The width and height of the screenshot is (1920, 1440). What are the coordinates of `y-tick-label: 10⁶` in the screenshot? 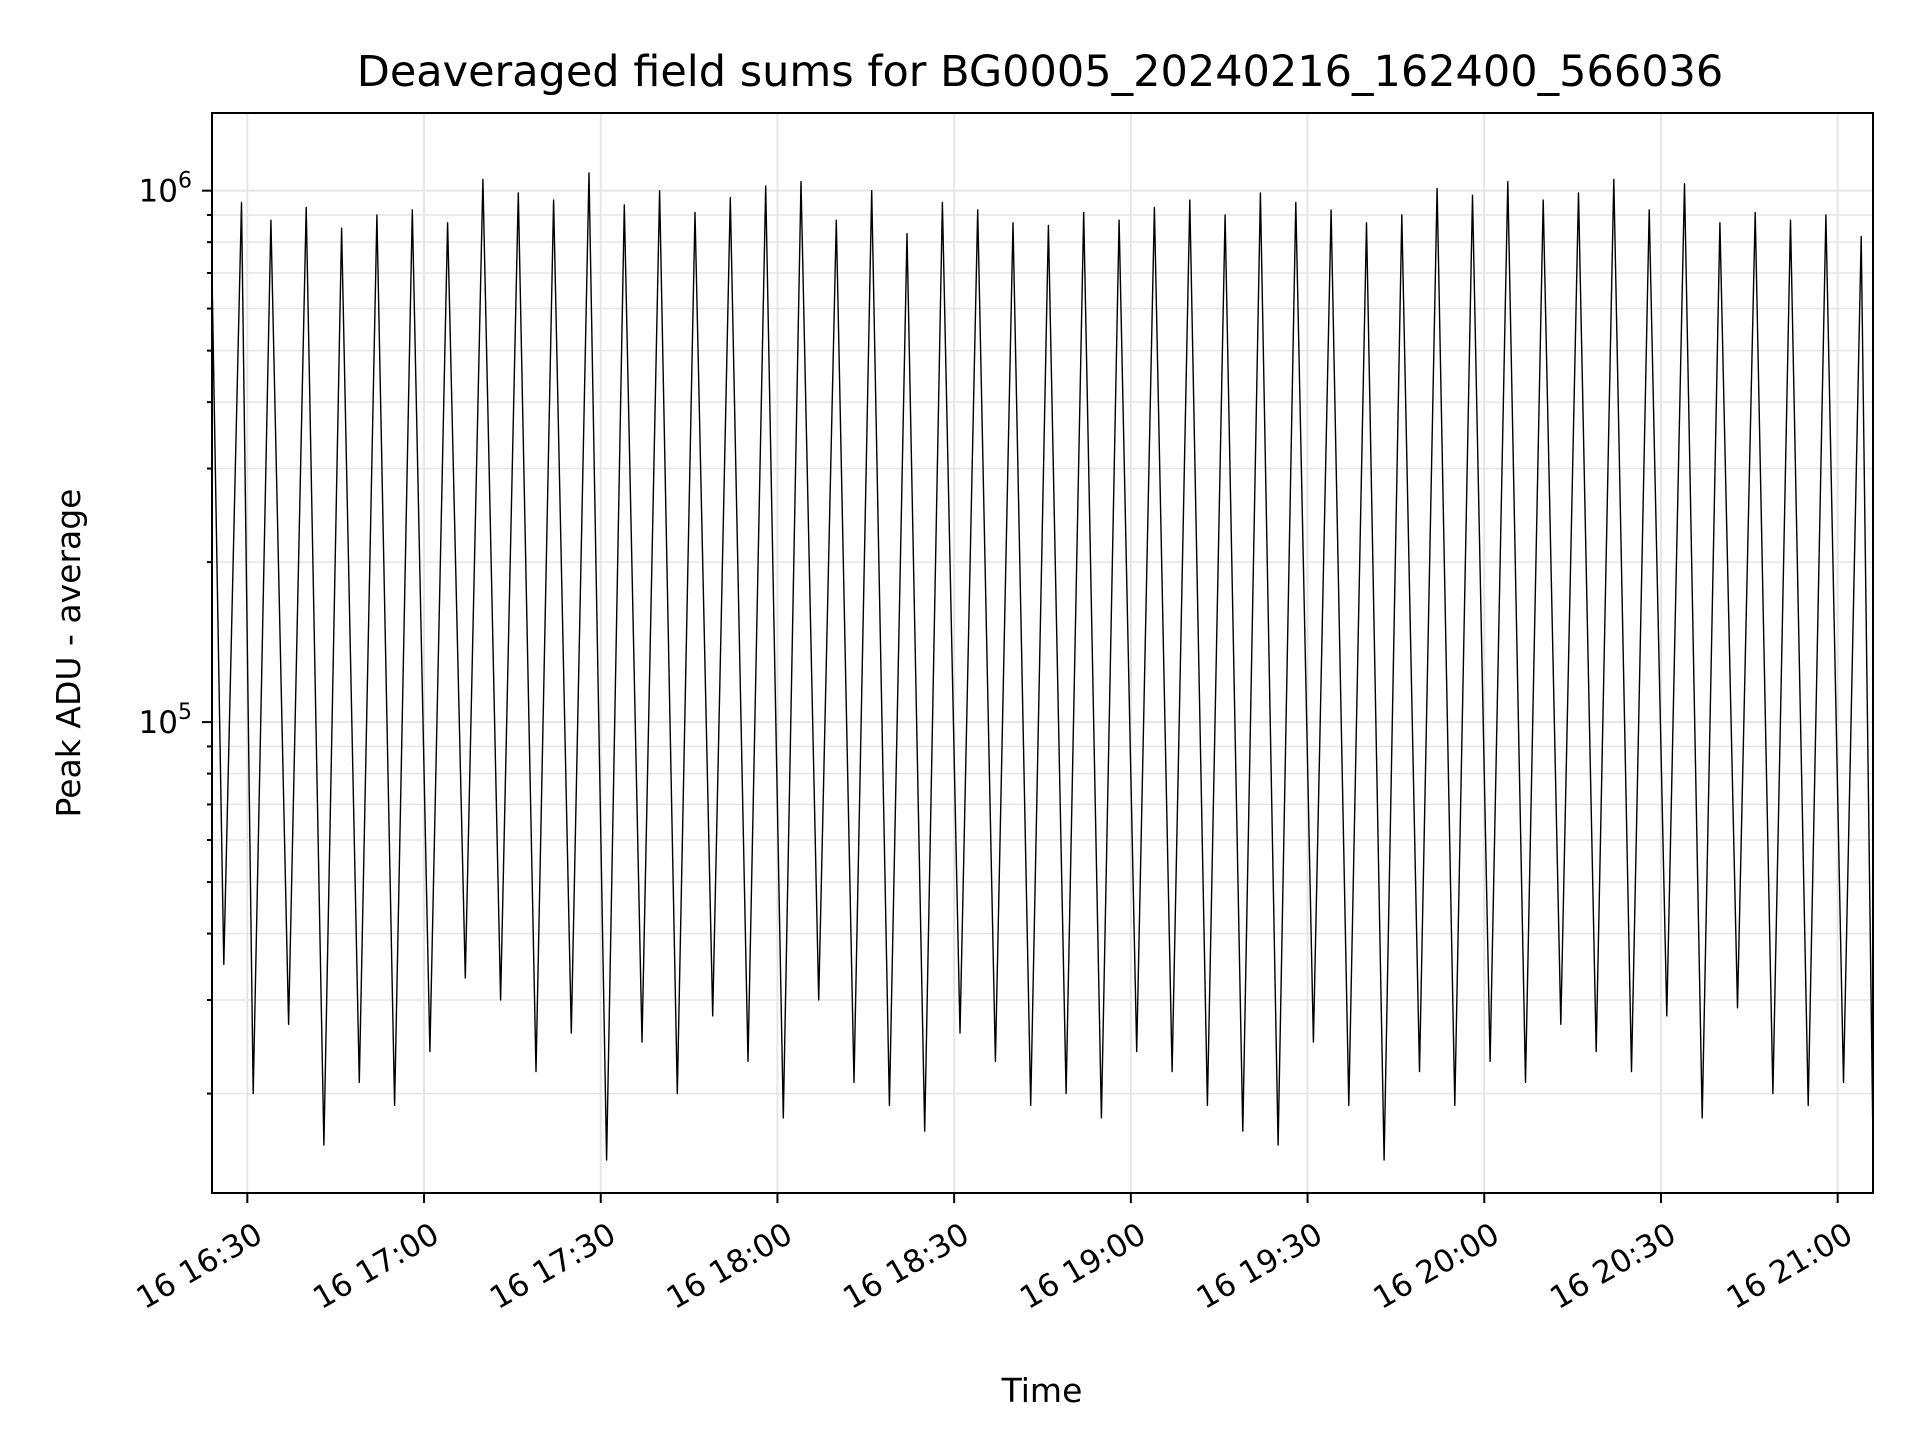 It's located at (165, 189).